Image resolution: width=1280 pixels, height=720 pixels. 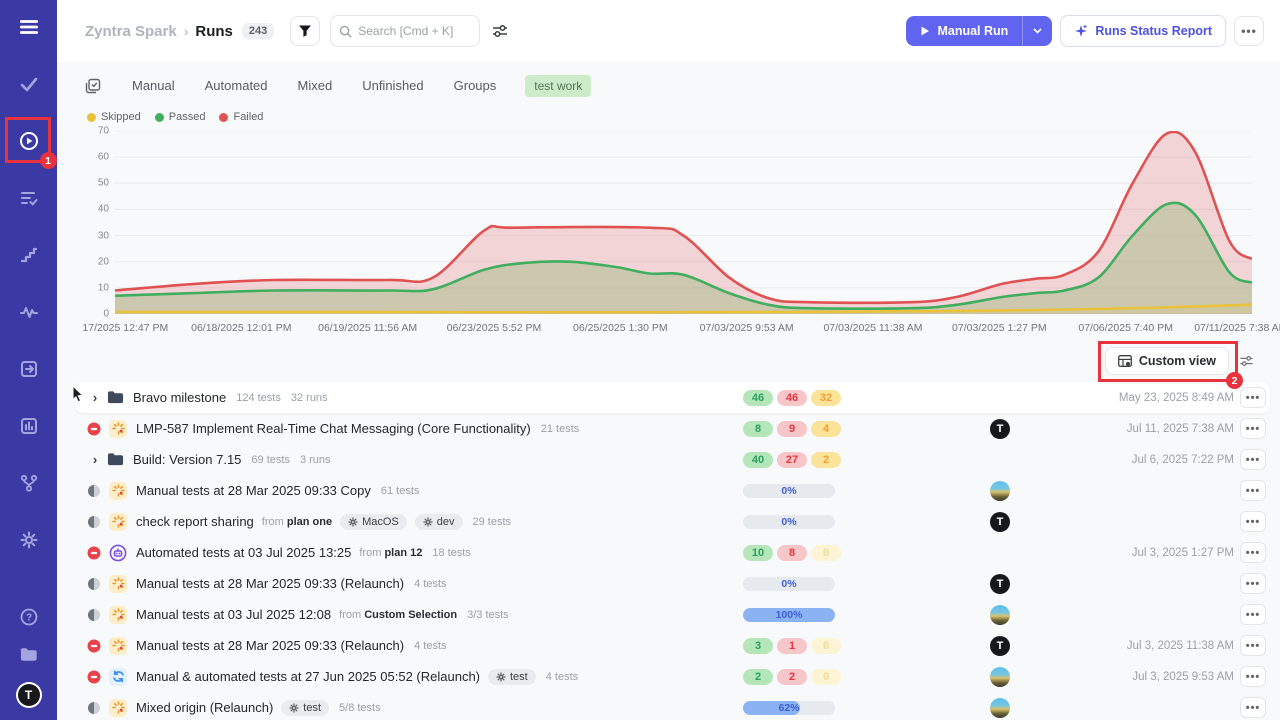 I want to click on run-title: Manual tests at 28 Mar 2025 09:33 Copy, so click(x=253, y=490).